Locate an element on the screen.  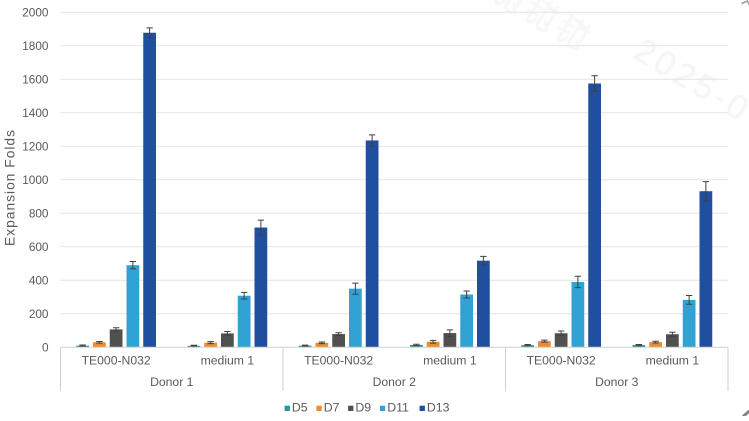
svg-text: 400 is located at coordinates (39, 281).